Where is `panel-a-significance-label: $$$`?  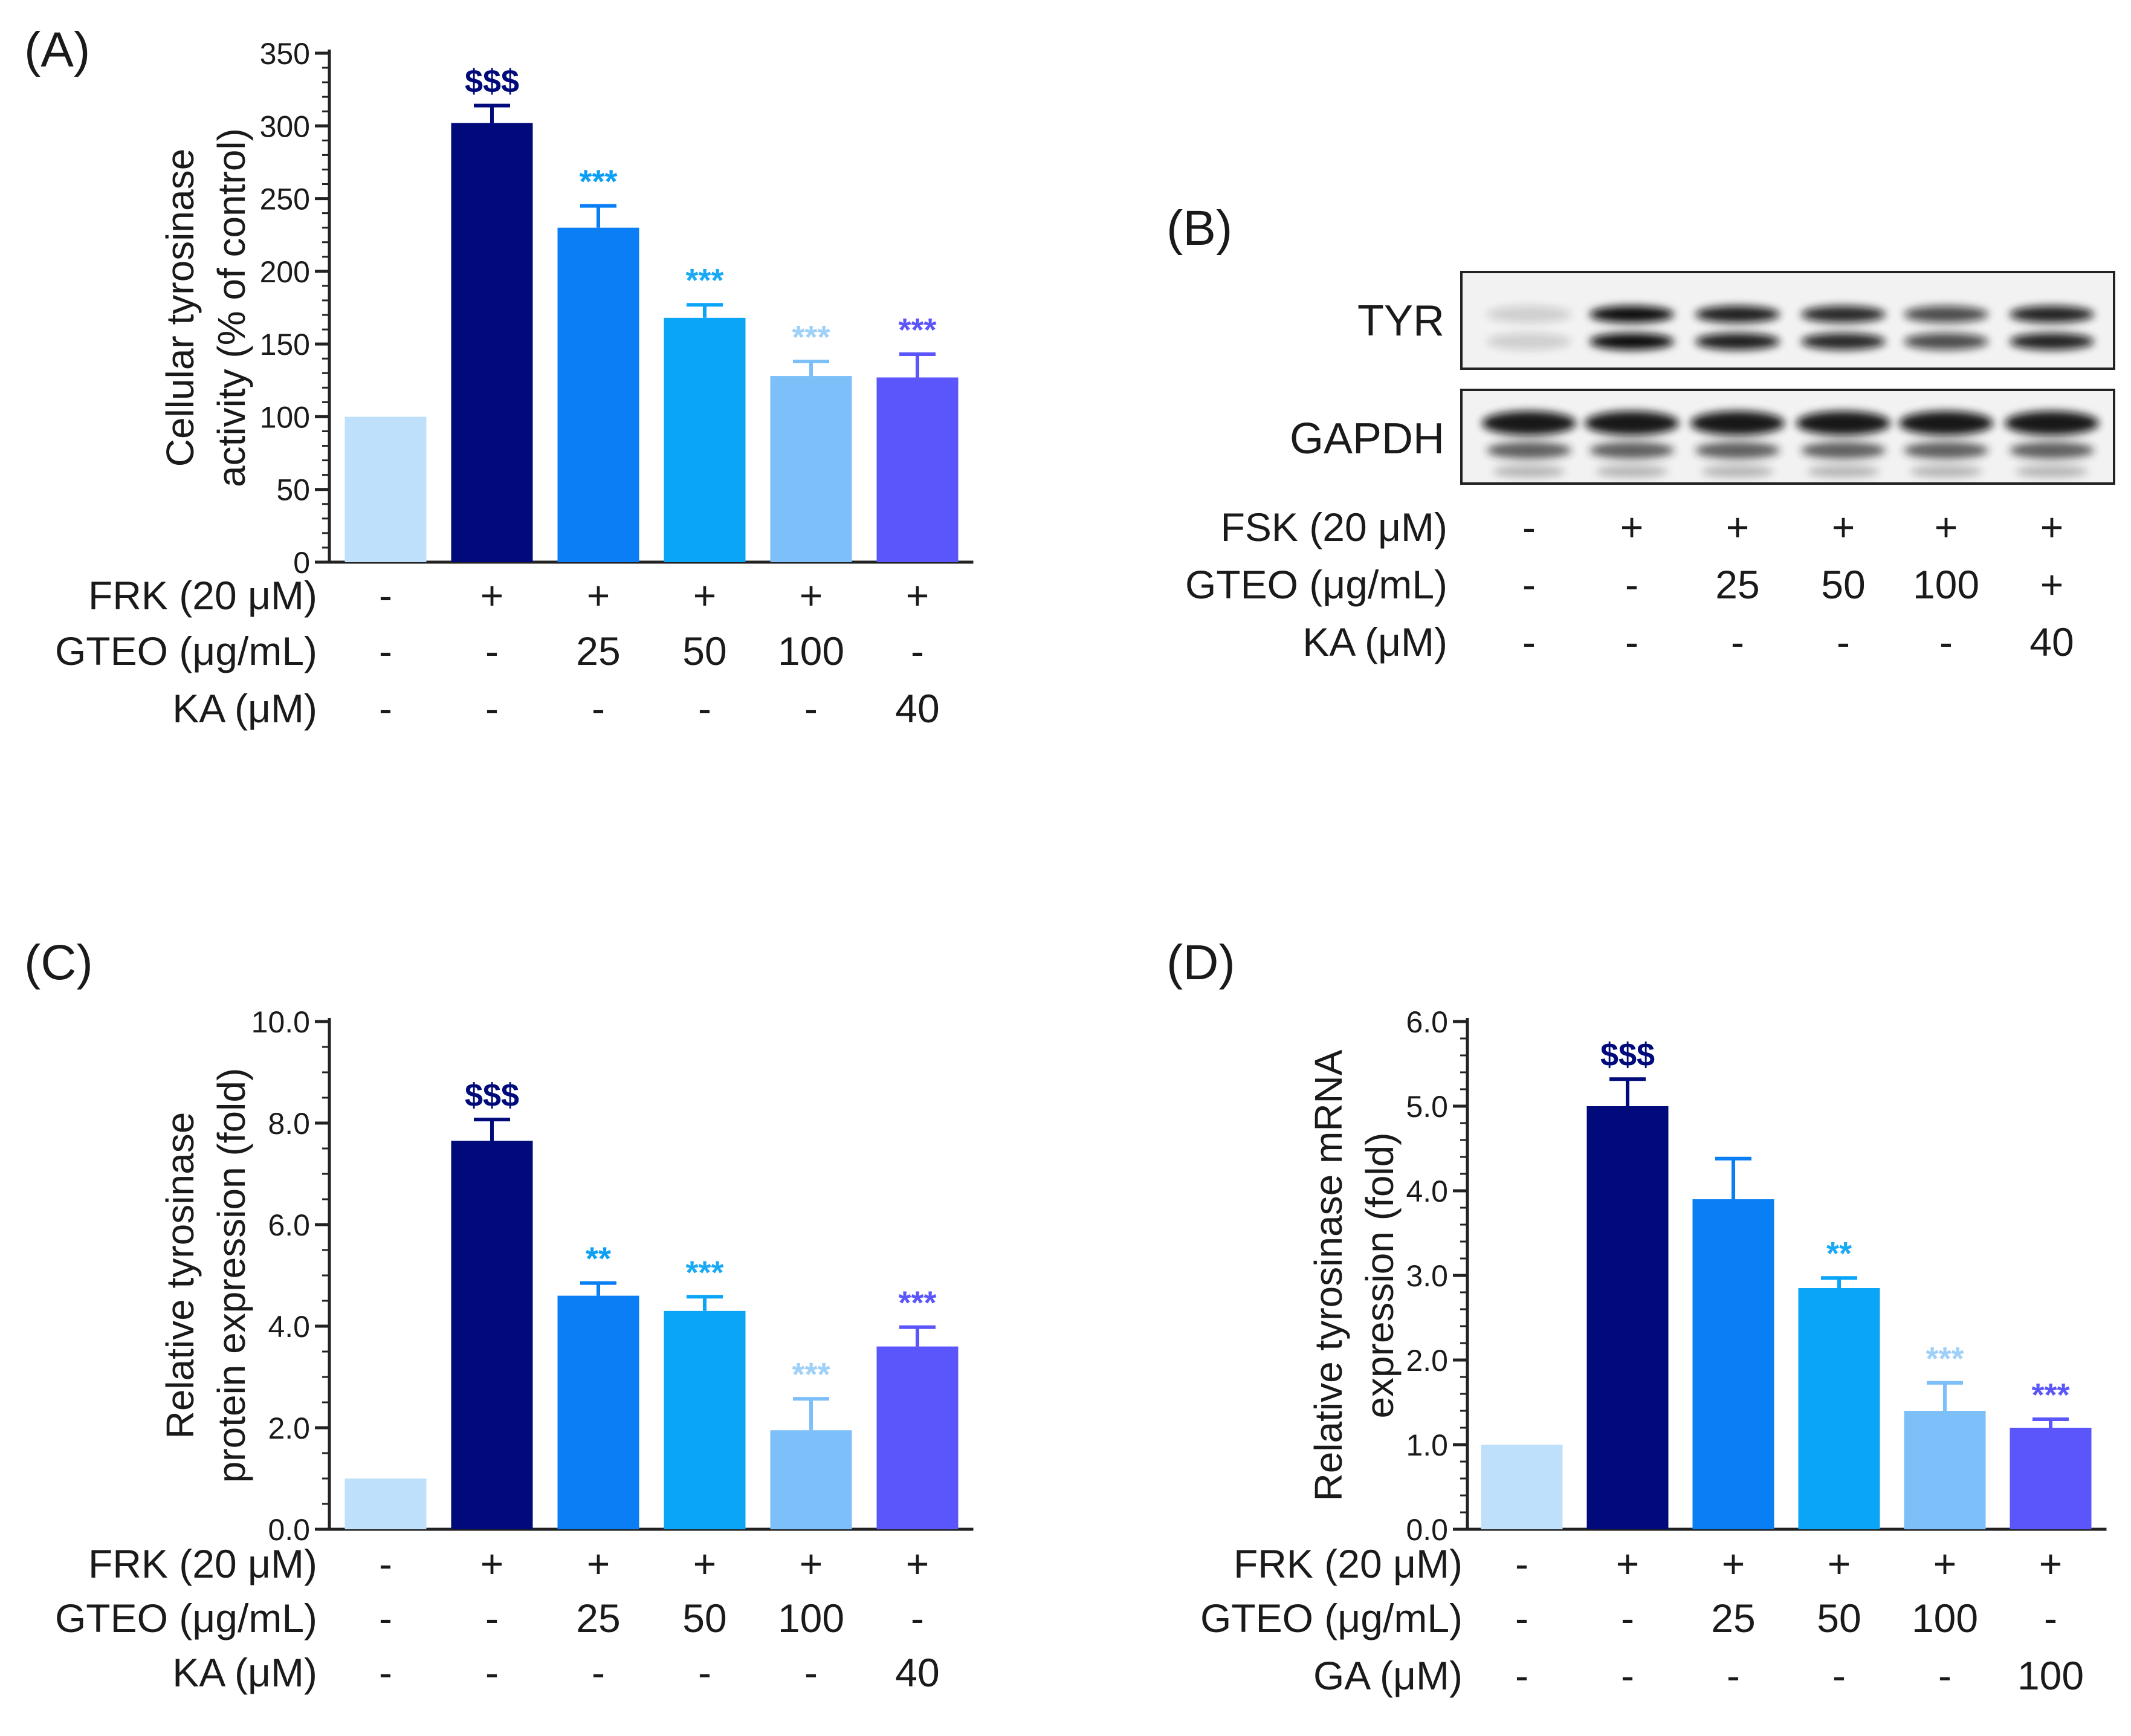 panel-a-significance-label: $$$ is located at coordinates (492, 81).